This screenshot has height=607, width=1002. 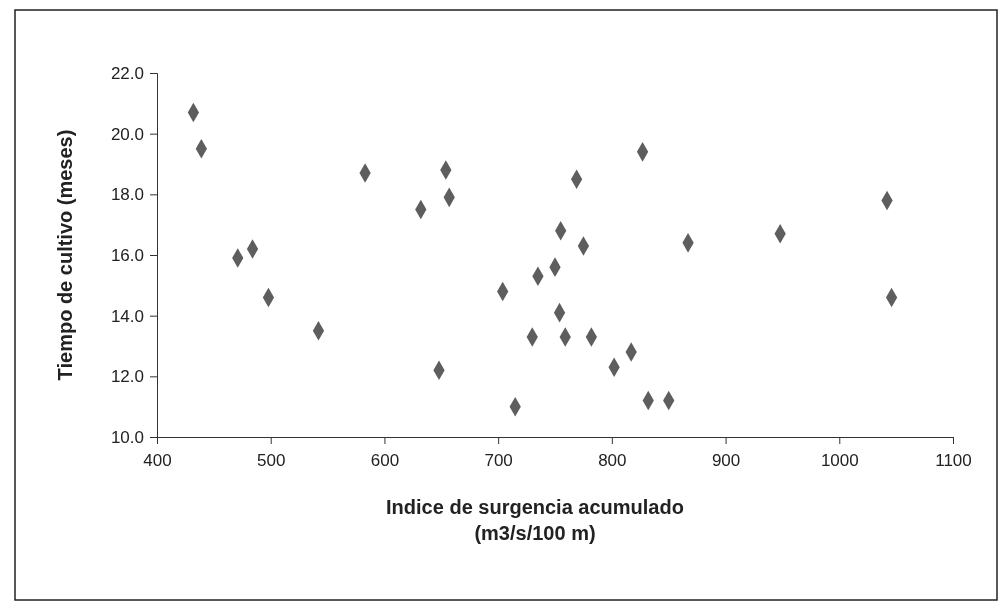 I want to click on x-tick-label: 800, so click(x=612, y=461).